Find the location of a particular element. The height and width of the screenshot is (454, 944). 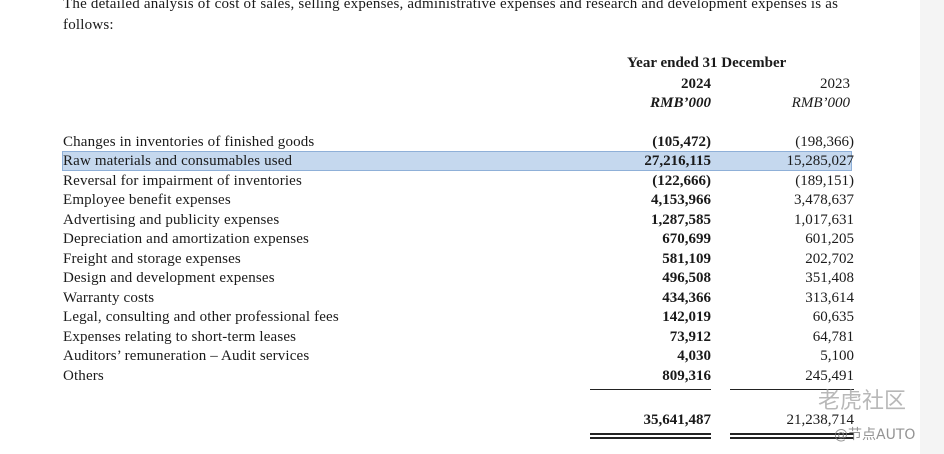

row-label: Expenses relating to short-term leases is located at coordinates (180, 337).